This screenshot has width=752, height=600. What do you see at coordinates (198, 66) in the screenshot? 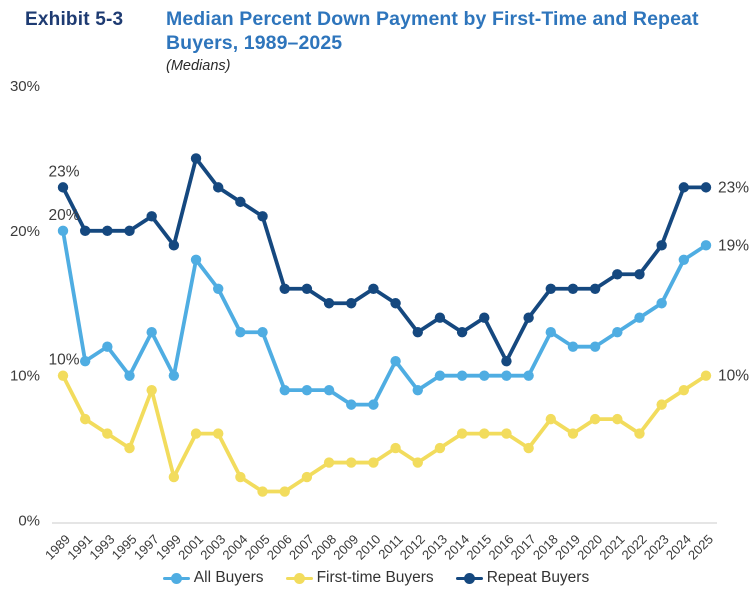
I see `chart-subtitle: (Medians)` at bounding box center [198, 66].